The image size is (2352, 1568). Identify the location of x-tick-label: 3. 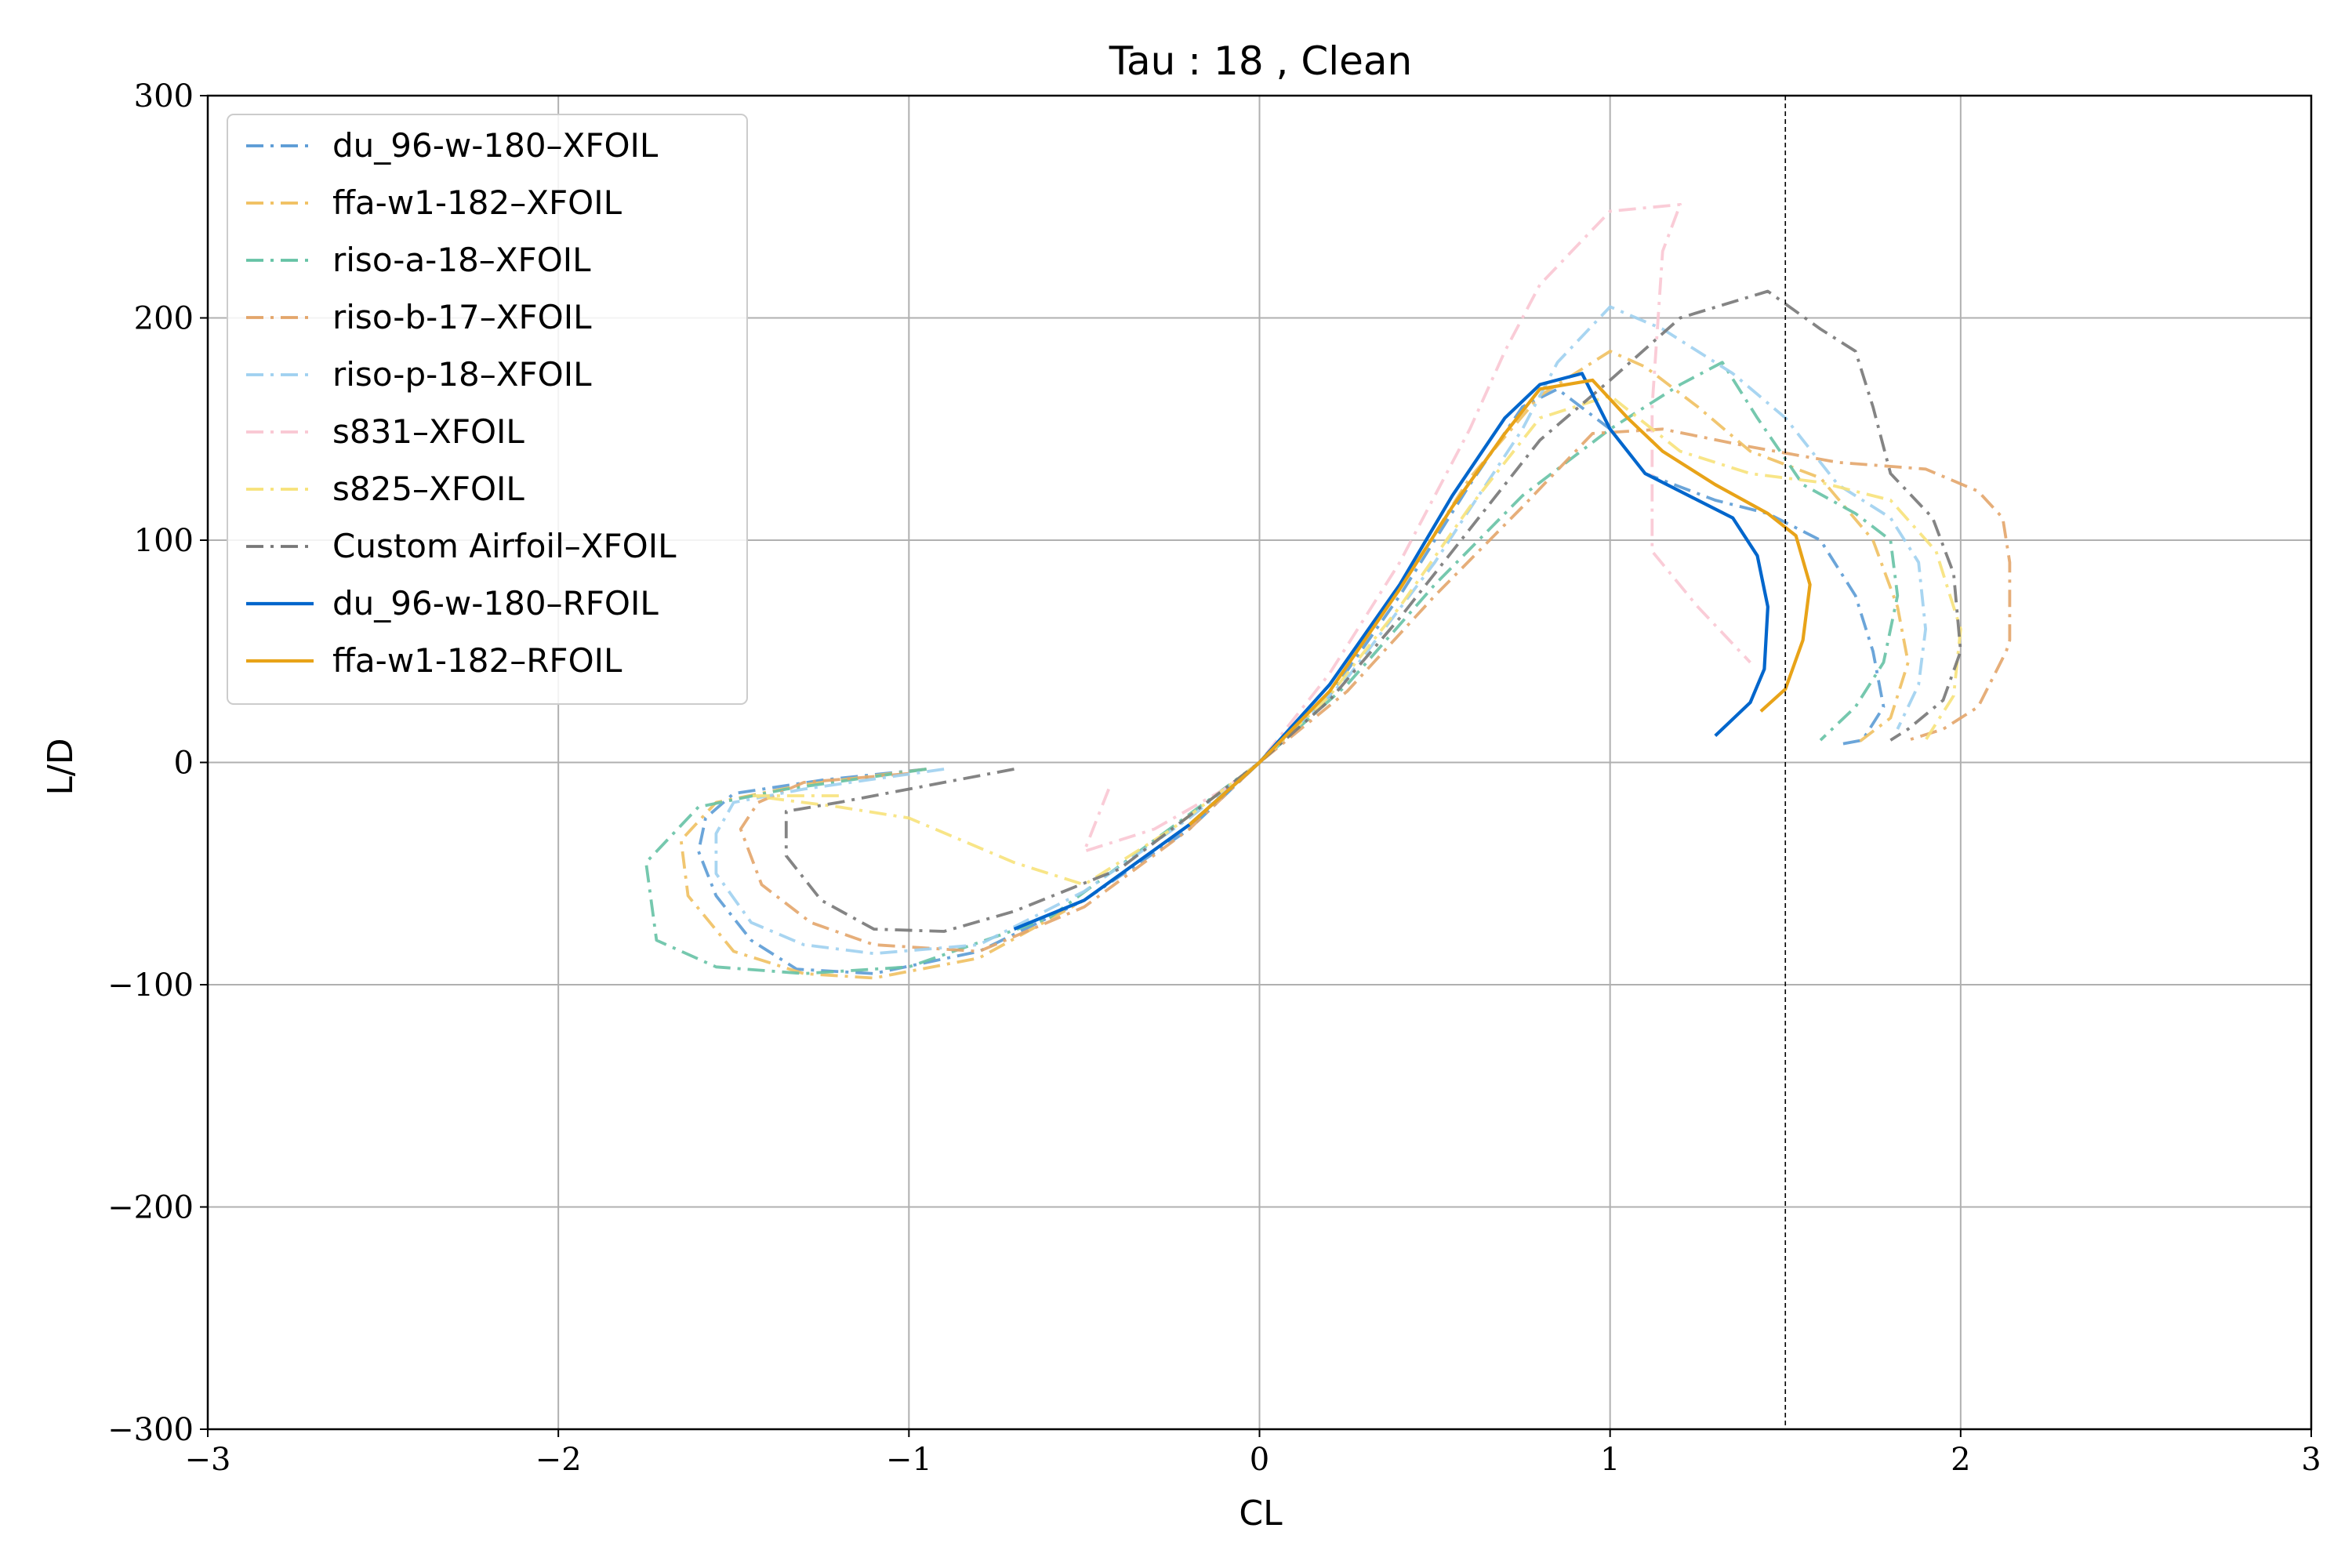
(2311, 1460).